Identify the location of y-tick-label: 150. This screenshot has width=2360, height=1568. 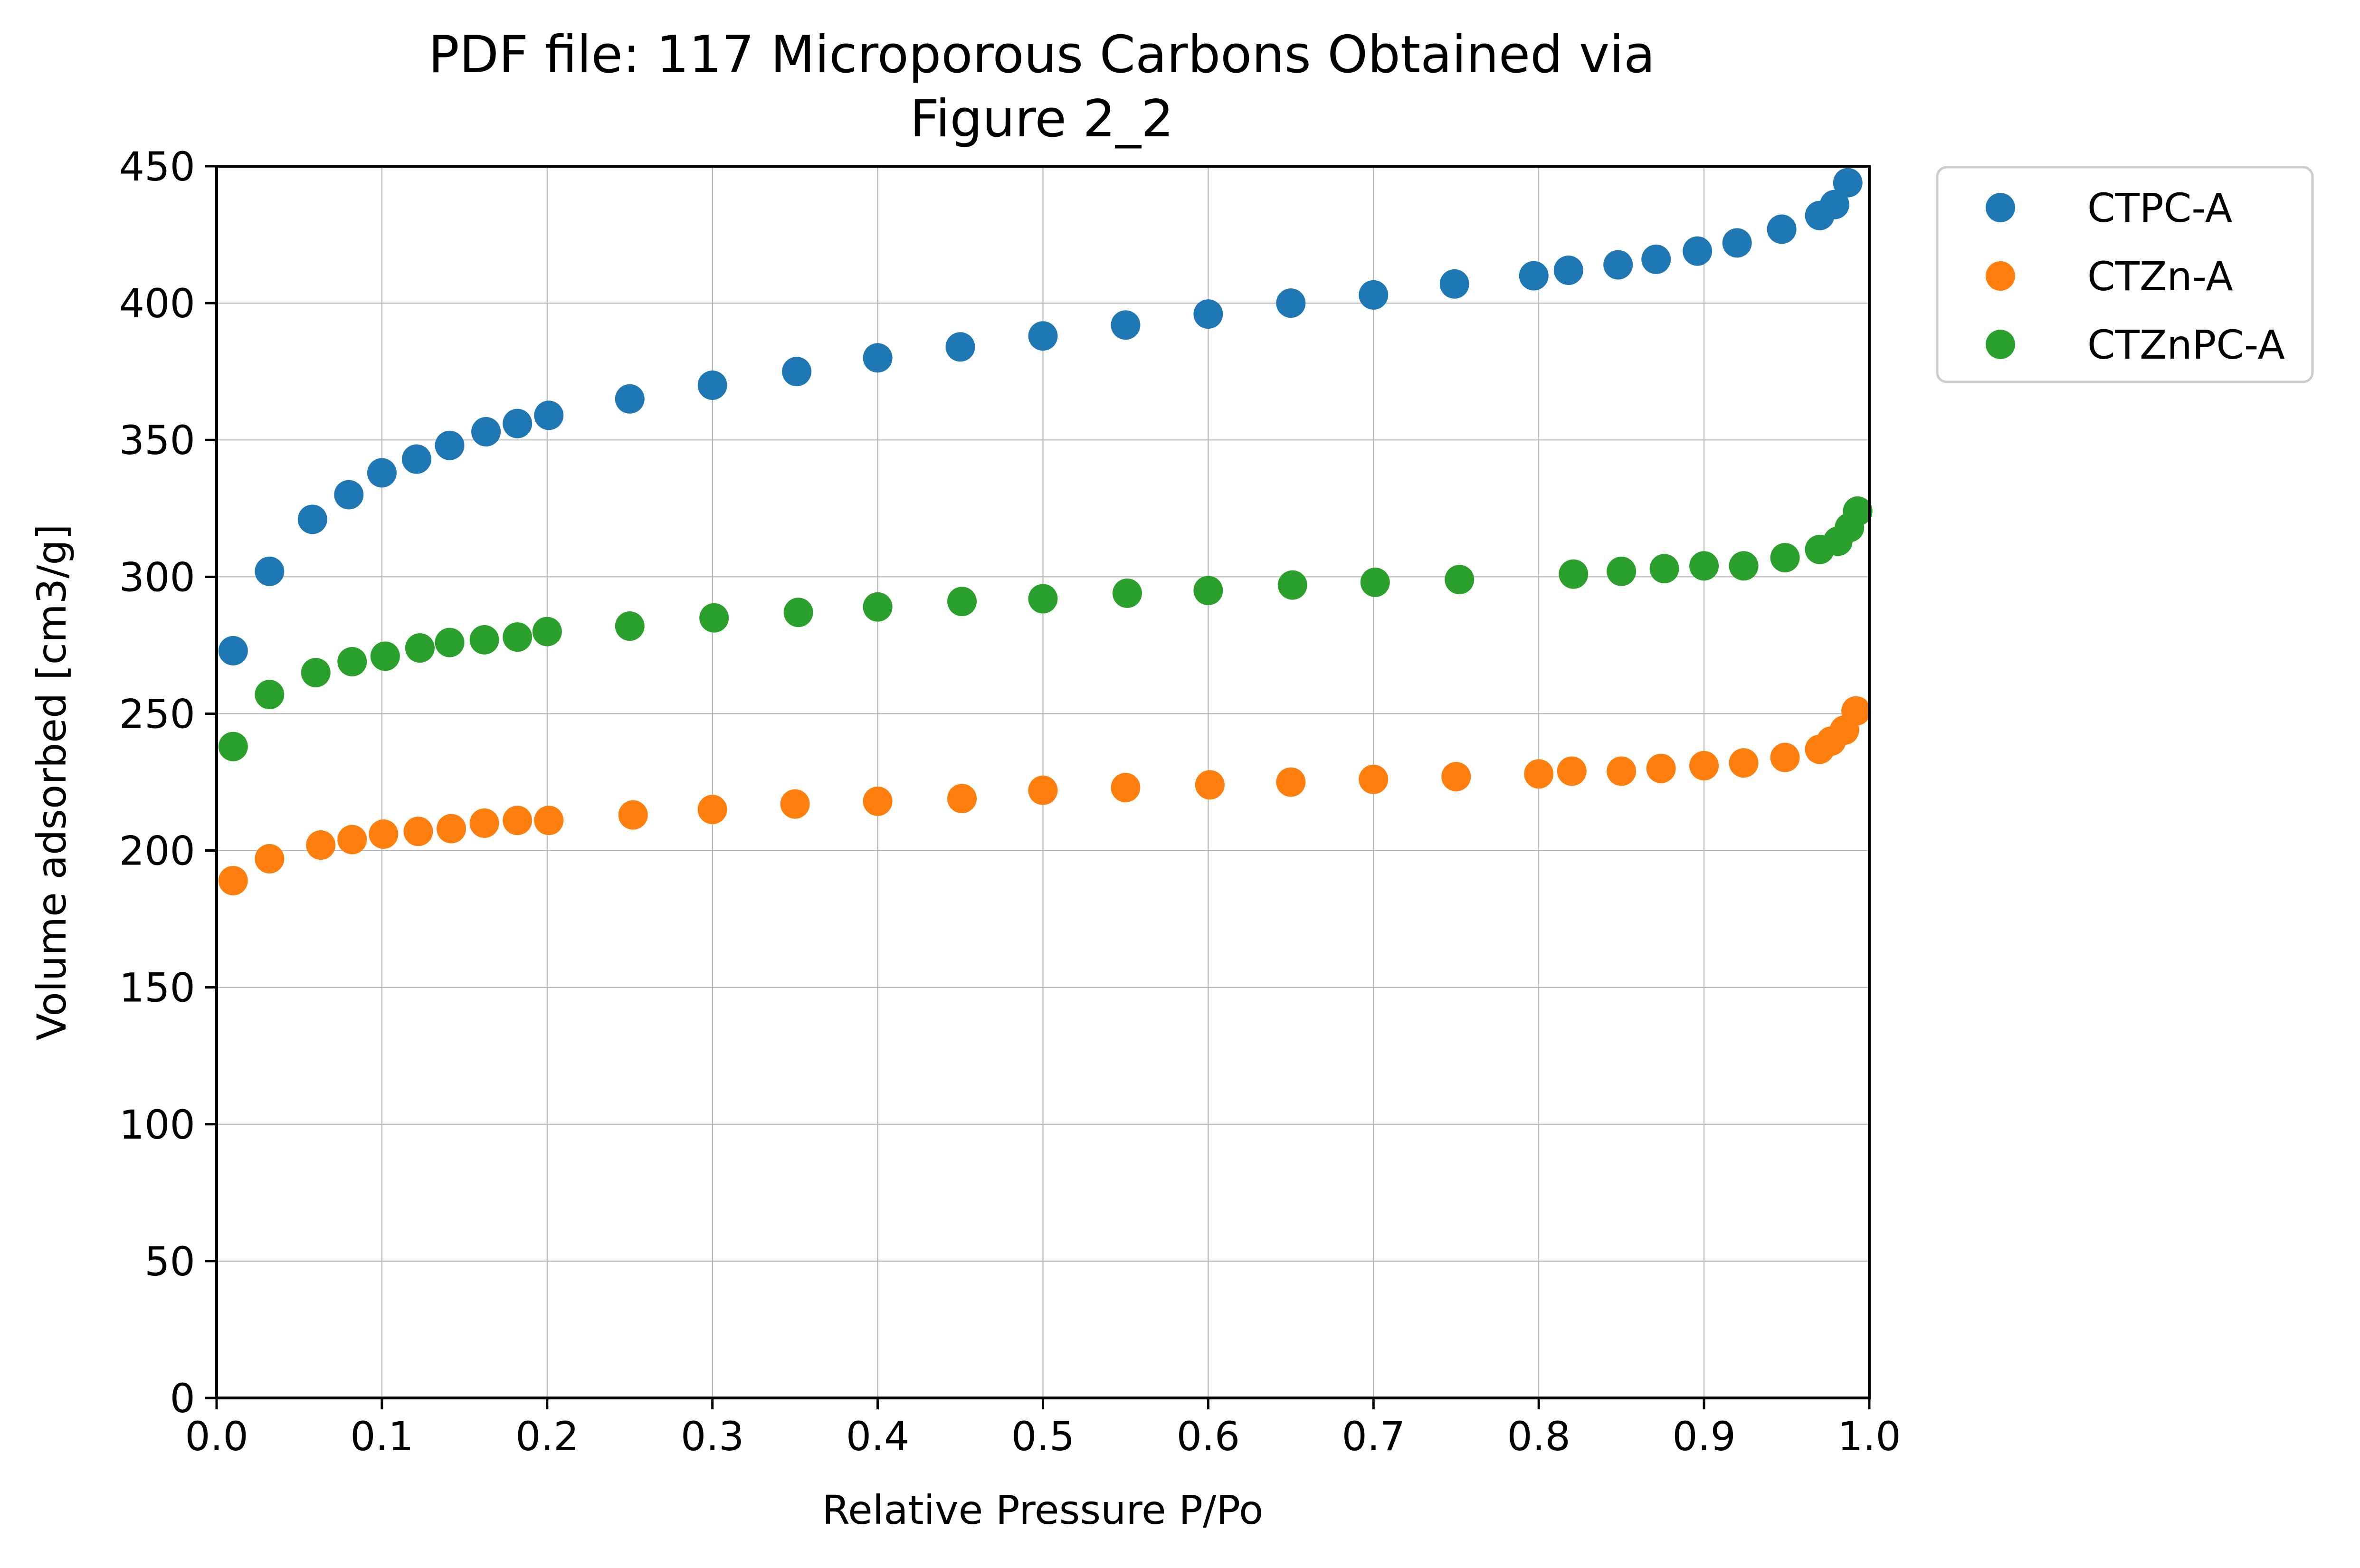
(157, 988).